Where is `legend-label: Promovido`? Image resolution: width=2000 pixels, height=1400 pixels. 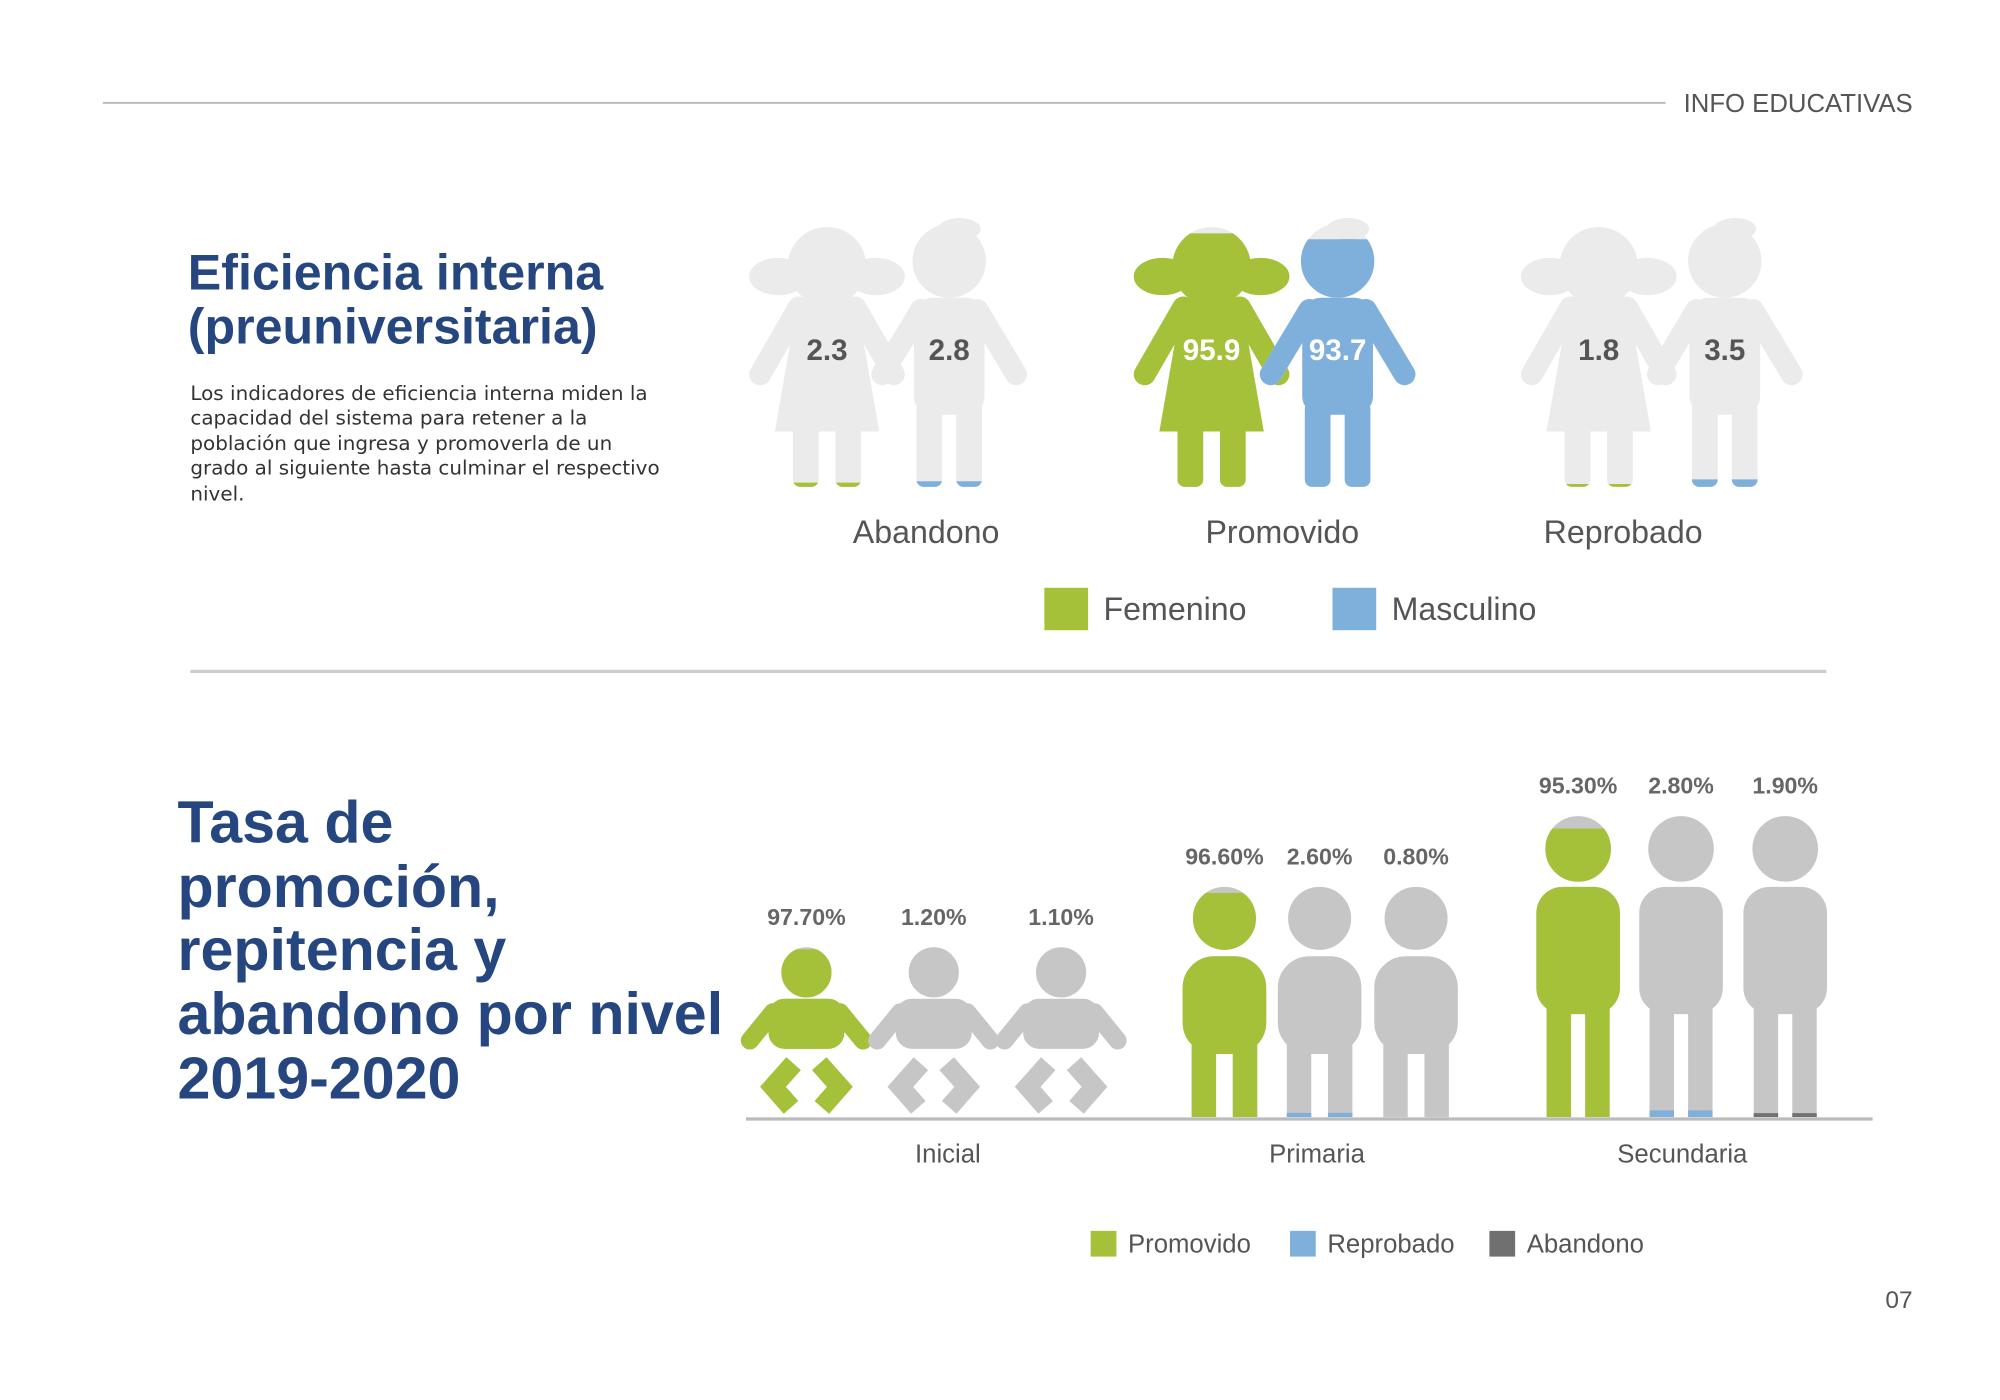 legend-label: Promovido is located at coordinates (1189, 1245).